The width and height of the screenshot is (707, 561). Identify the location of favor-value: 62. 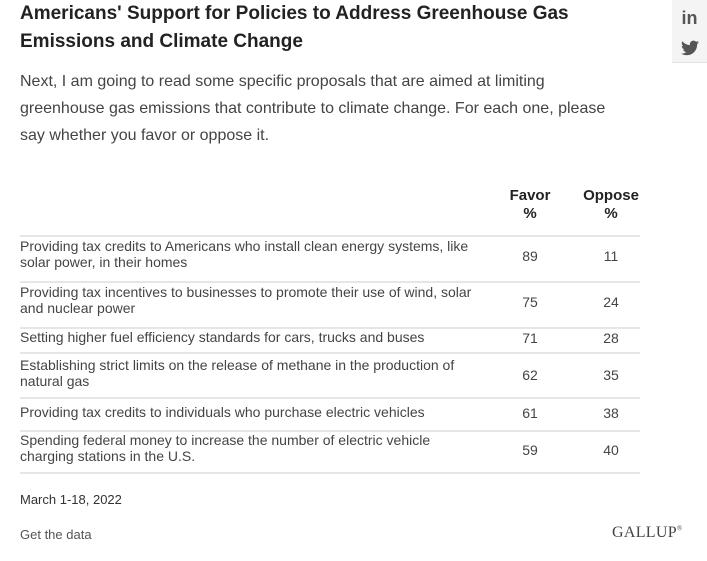
(530, 375).